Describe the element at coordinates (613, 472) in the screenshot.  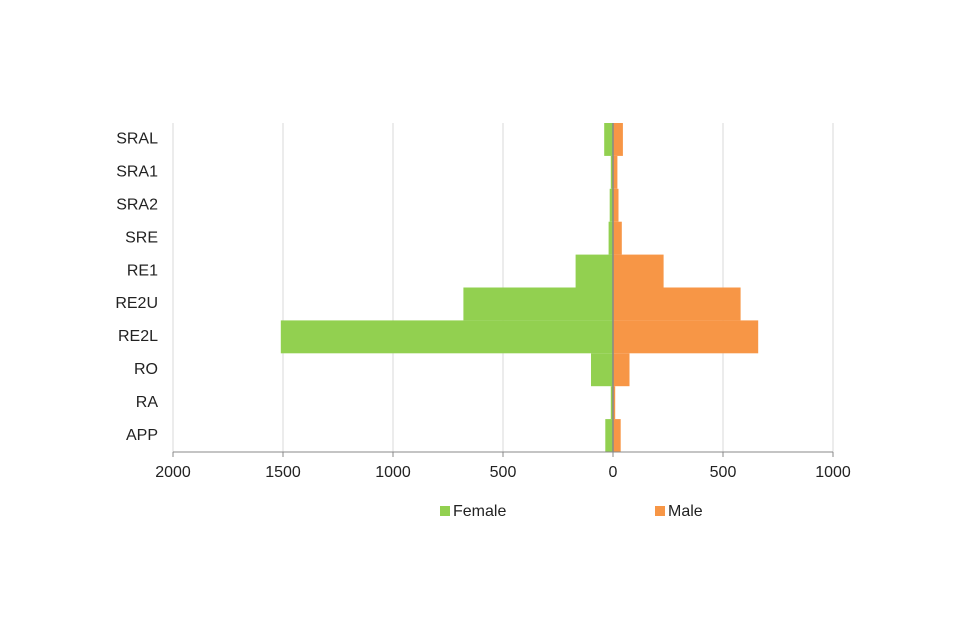
I see `x-tick-label: 0` at that location.